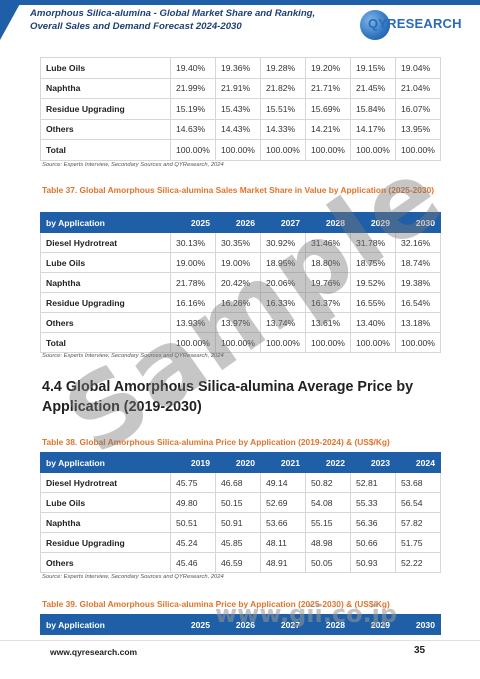 The height and width of the screenshot is (679, 480). I want to click on table-cell: 16.07%, so click(418, 109).